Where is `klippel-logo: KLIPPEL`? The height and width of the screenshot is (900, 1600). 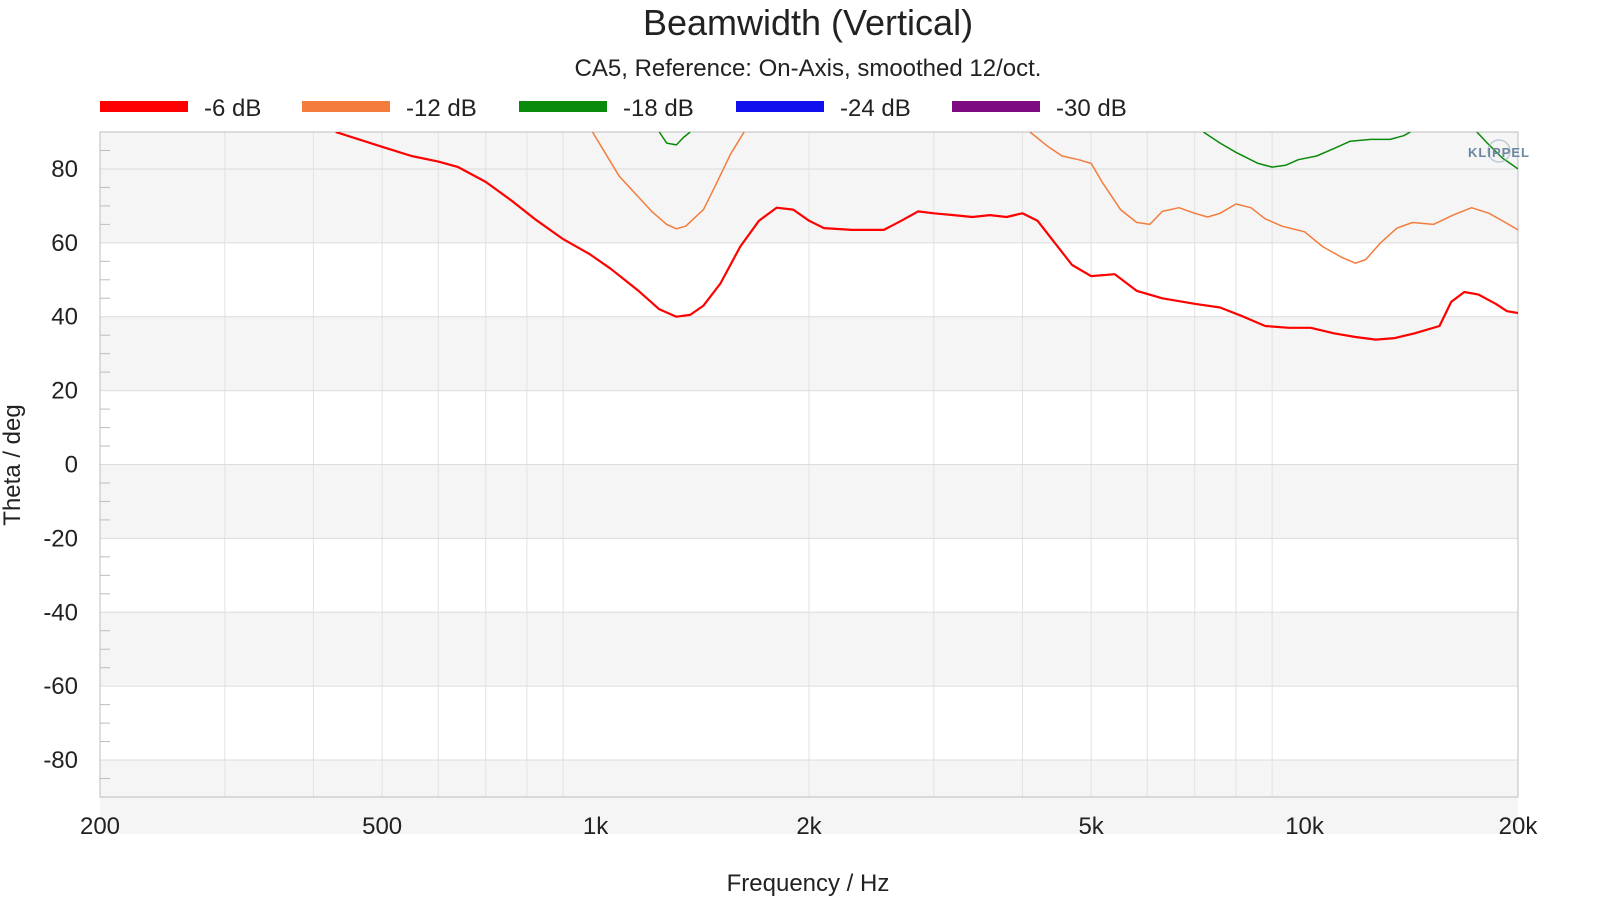 klippel-logo: KLIPPEL is located at coordinates (1499, 151).